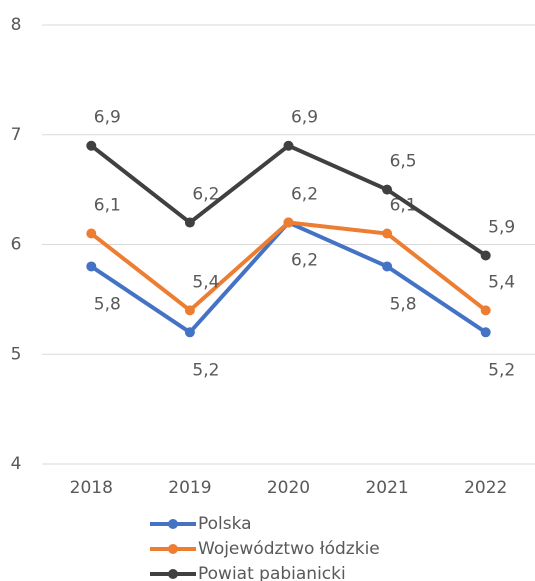  I want to click on data-label: 5,9, so click(501, 227).